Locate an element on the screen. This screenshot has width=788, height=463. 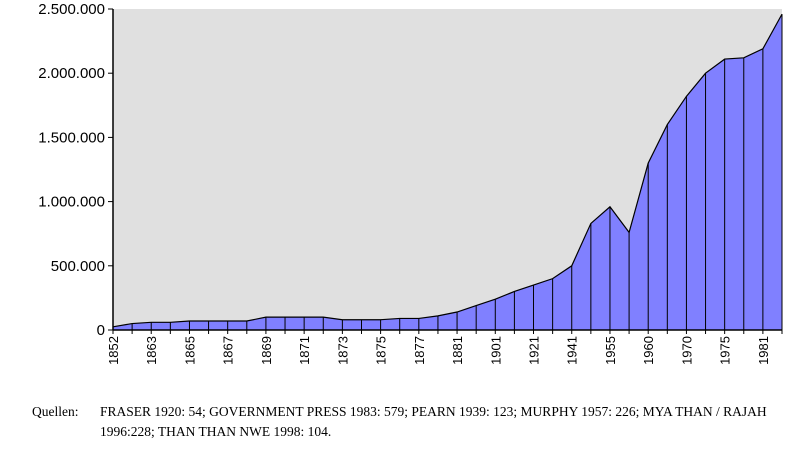
x-tick-label: 1871 is located at coordinates (304, 350).